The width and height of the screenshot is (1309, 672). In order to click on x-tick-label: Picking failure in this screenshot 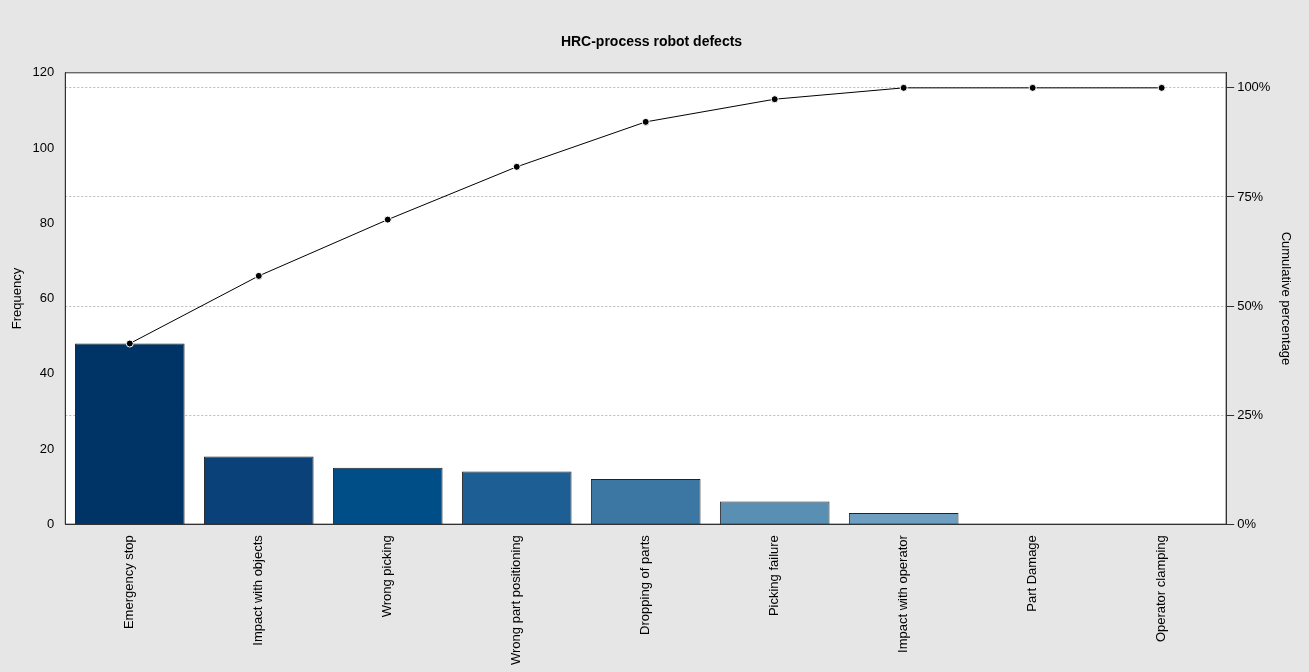, I will do `click(774, 576)`.